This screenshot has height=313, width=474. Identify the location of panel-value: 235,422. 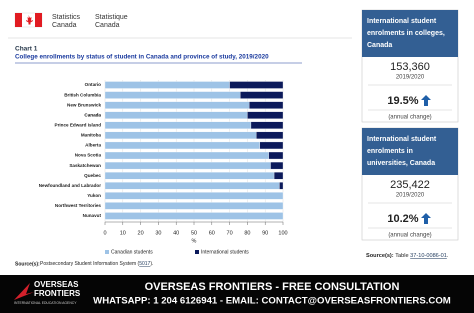
(410, 185).